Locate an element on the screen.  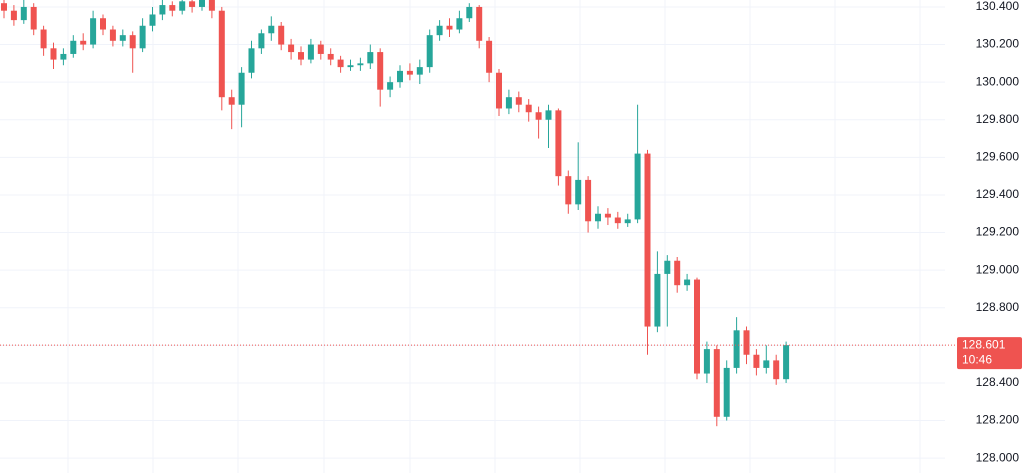
y-tick-label: 128.000 is located at coordinates (998, 457).